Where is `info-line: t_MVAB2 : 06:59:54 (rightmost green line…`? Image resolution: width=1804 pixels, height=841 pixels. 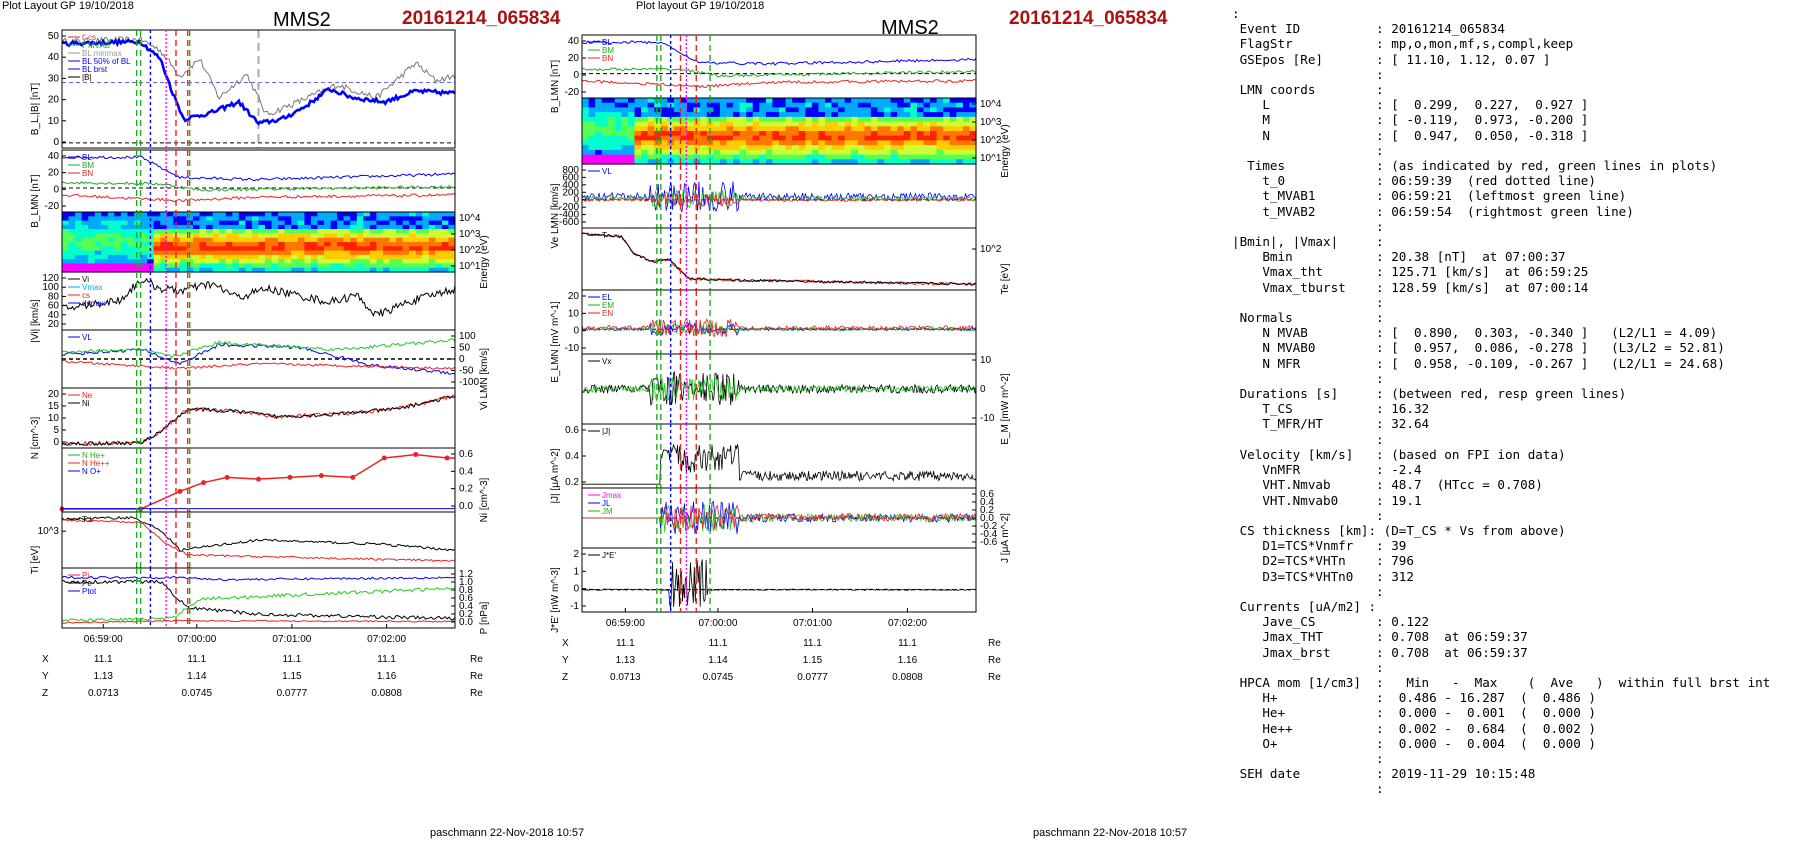
info-line: t_MVAB2 : 06:59:54 (rightmost green line… is located at coordinates (1433, 211).